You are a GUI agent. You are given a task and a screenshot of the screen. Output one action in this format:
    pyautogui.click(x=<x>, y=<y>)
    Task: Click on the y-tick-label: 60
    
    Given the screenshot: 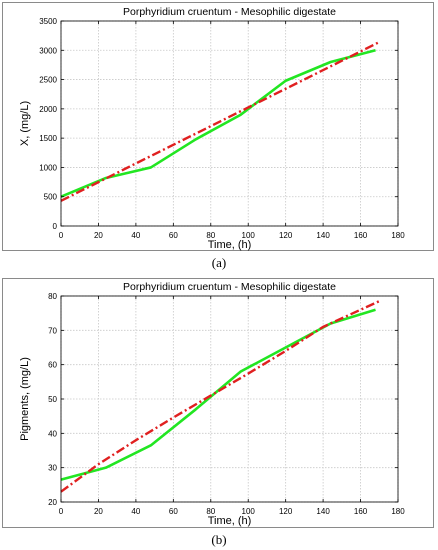 What is the action you would take?
    pyautogui.click(x=52, y=365)
    